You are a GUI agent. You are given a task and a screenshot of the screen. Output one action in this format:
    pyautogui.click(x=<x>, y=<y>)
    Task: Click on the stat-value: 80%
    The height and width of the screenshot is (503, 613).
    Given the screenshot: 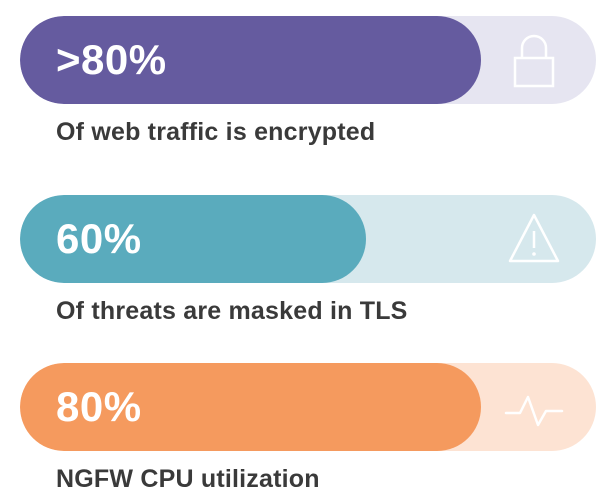 What is the action you would take?
    pyautogui.click(x=99, y=406)
    